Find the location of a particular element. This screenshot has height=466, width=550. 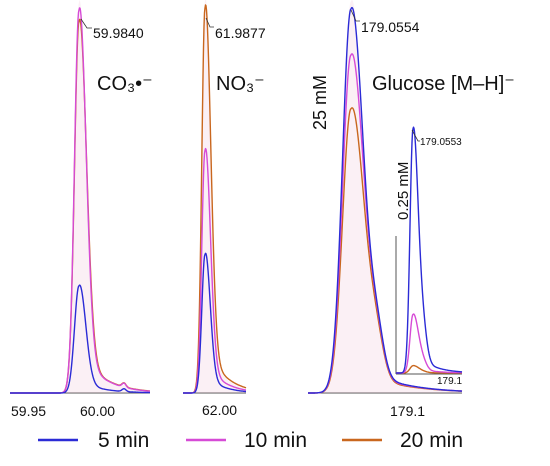

inset-tick-1: 179.1 is located at coordinates (449, 381).